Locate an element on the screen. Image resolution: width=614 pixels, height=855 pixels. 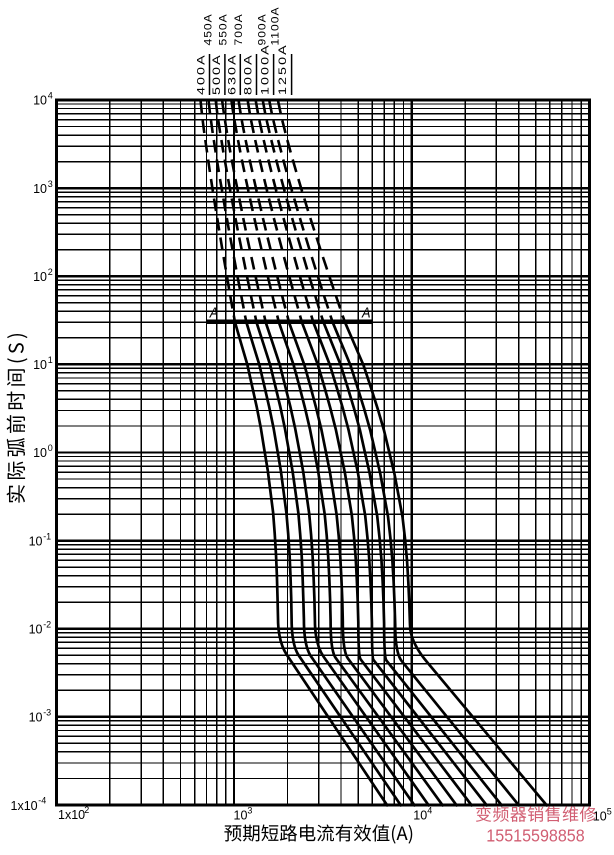
svg-text: 800A is located at coordinates (247, 74).